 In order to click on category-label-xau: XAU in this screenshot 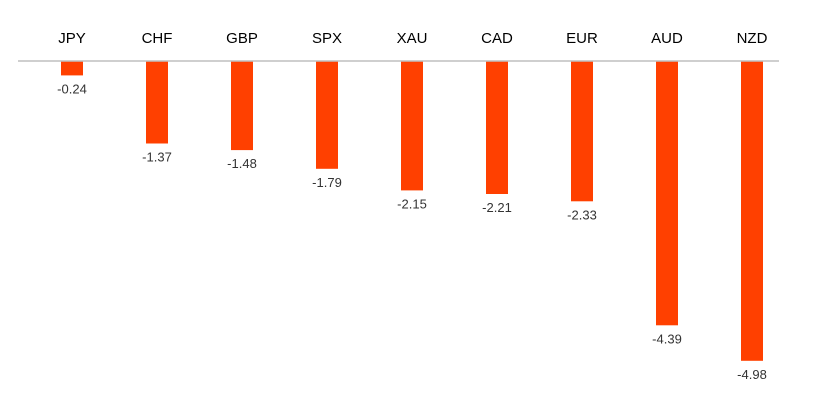, I will do `click(412, 38)`.